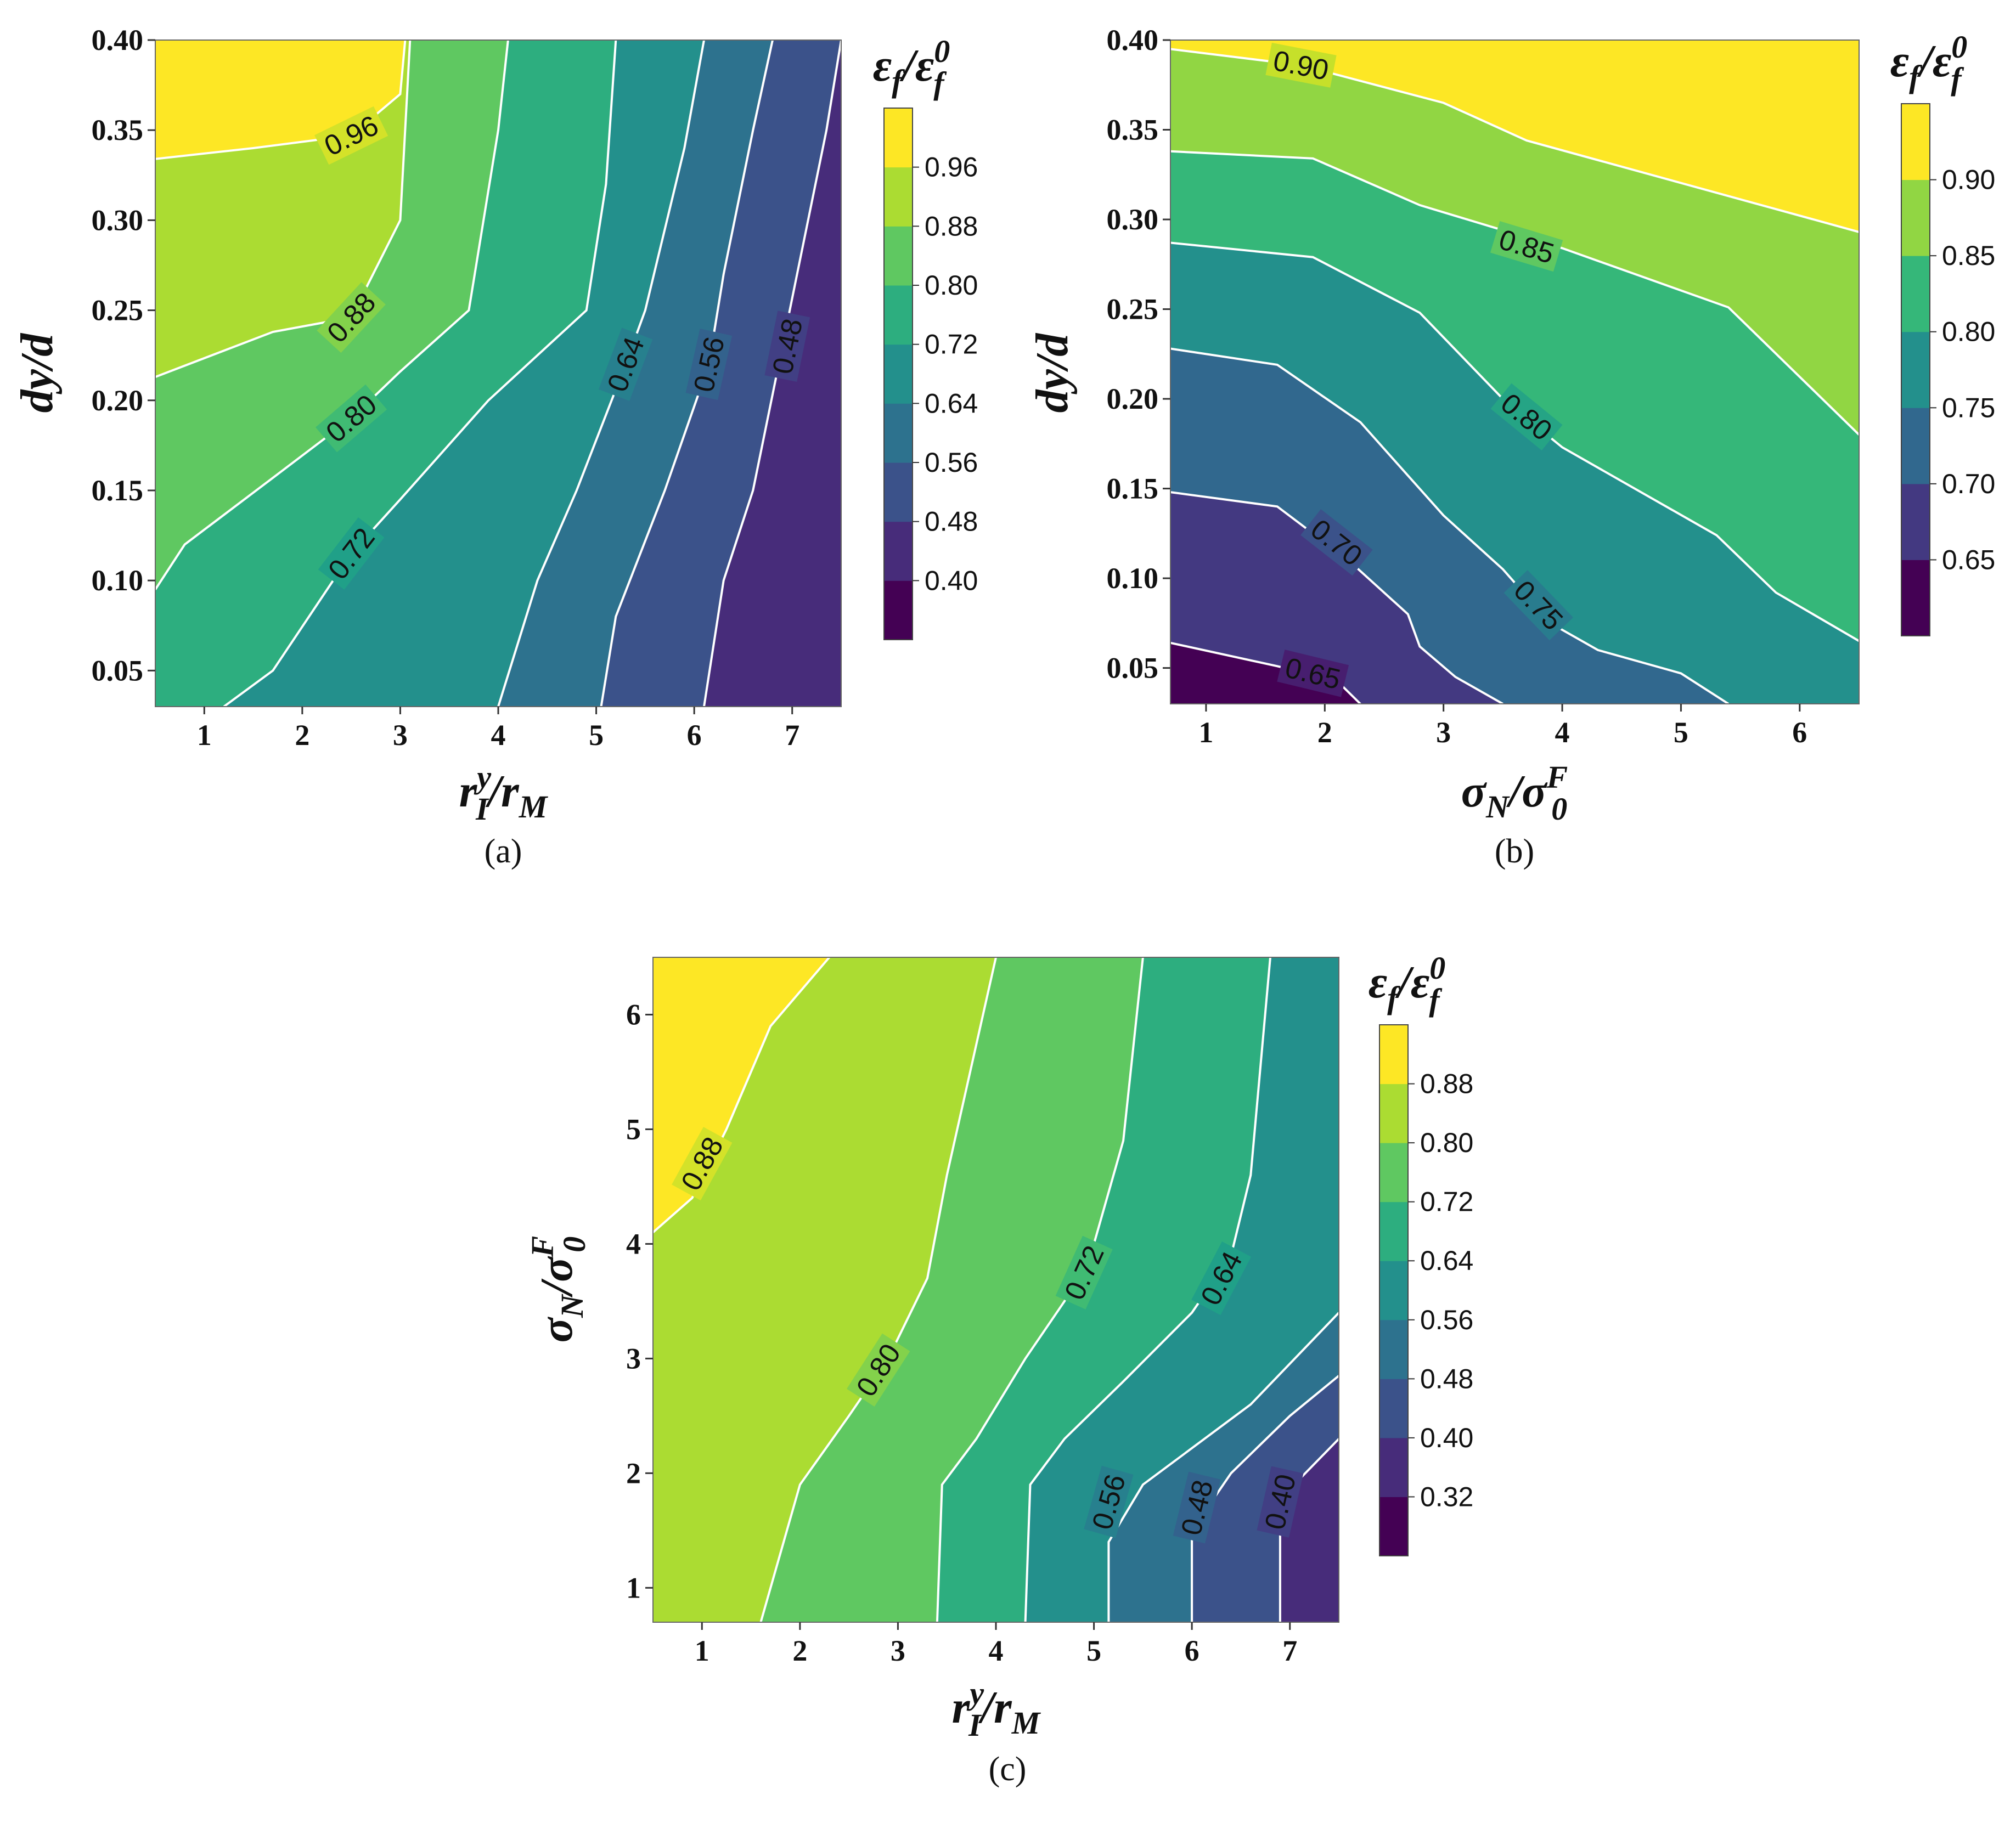 The width and height of the screenshot is (2016, 1823). Describe the element at coordinates (332, 315) in the screenshot. I see `contour-line-0.80` at that location.